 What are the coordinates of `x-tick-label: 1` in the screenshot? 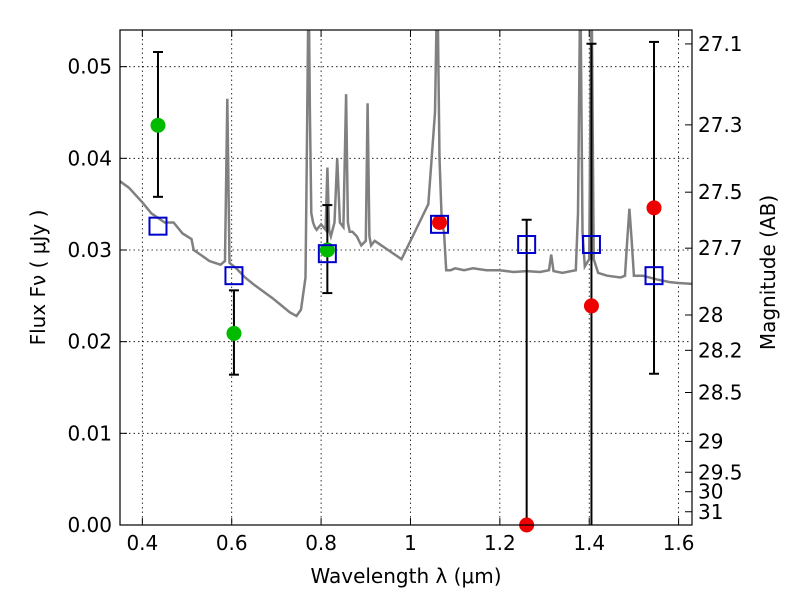 It's located at (410, 543).